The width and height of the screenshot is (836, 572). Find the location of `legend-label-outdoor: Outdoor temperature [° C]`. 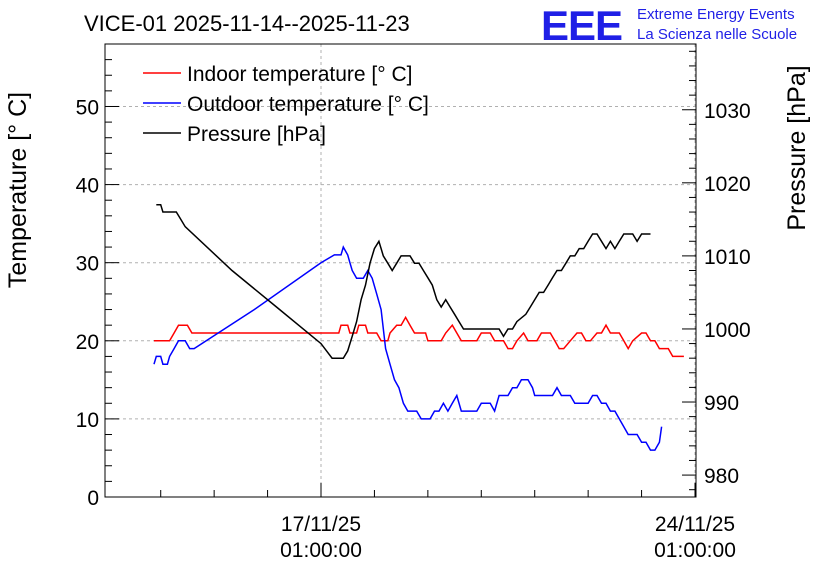

legend-label-outdoor: Outdoor temperature [° C] is located at coordinates (308, 104).